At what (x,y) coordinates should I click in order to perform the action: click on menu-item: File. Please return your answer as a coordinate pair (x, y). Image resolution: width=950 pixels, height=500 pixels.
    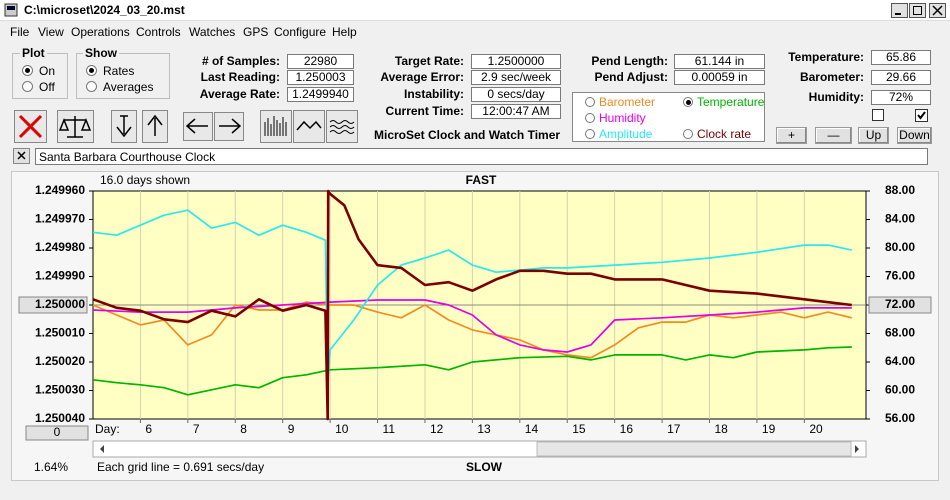
    Looking at the image, I should click on (20, 32).